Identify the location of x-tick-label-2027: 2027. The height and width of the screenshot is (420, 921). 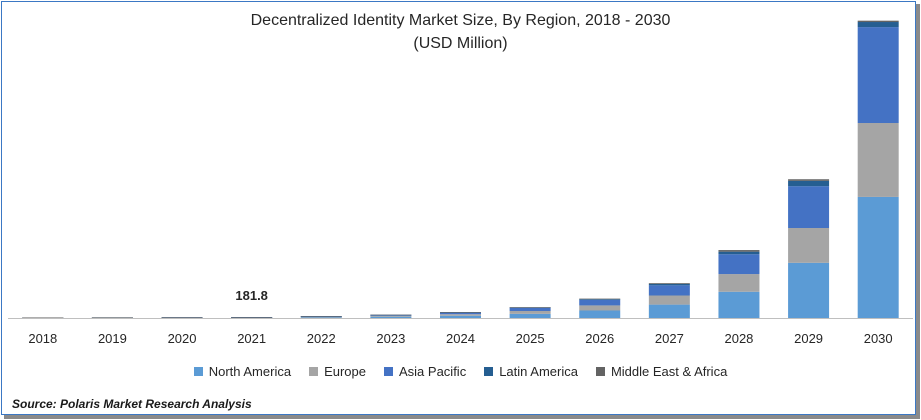
(669, 338).